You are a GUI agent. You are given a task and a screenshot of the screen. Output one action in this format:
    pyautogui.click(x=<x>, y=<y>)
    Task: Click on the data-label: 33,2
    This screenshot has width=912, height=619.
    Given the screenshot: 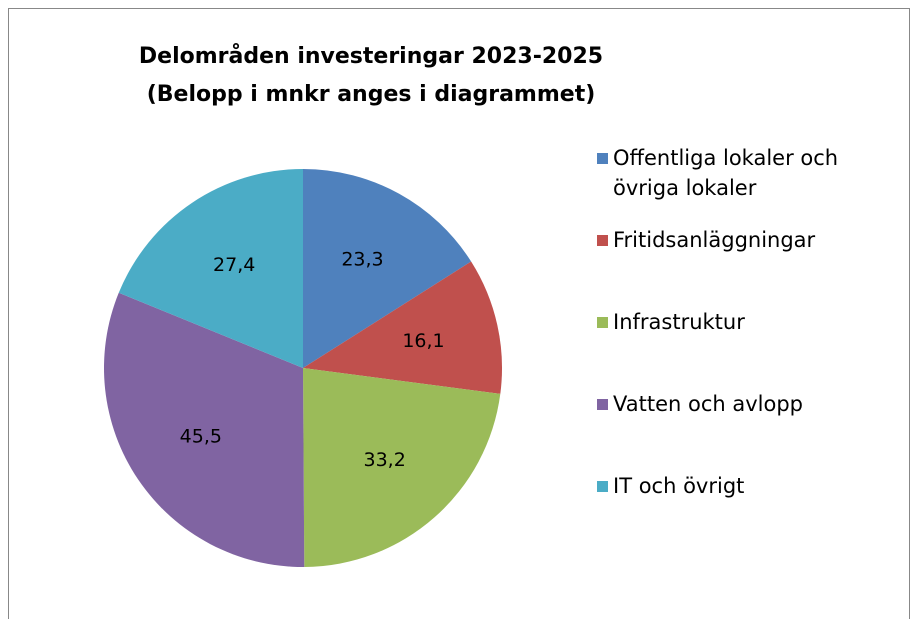 What is the action you would take?
    pyautogui.click(x=385, y=460)
    